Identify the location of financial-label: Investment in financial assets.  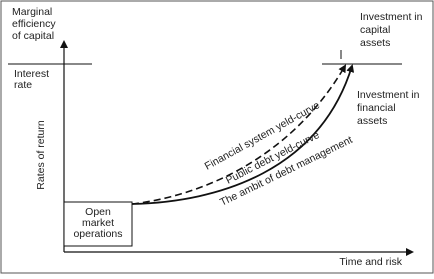
(388, 108).